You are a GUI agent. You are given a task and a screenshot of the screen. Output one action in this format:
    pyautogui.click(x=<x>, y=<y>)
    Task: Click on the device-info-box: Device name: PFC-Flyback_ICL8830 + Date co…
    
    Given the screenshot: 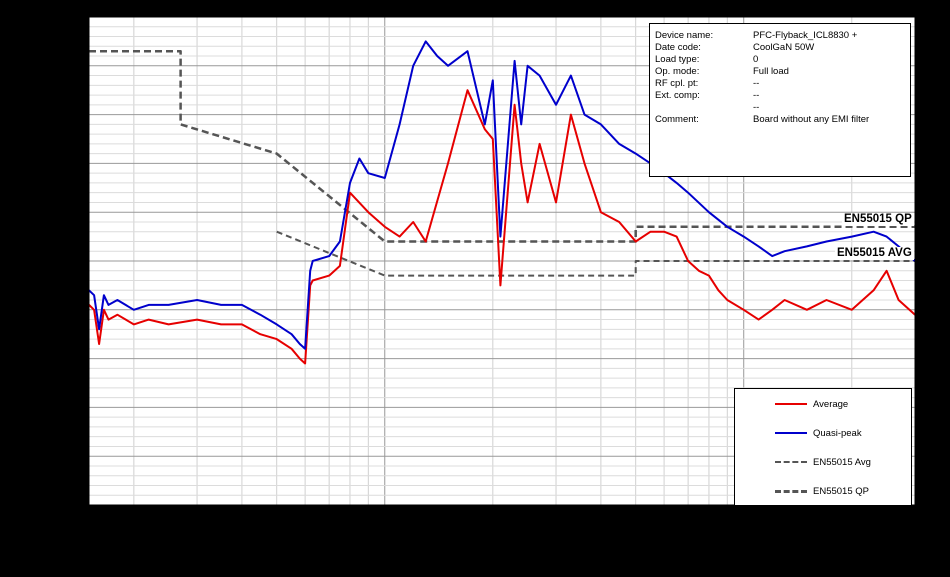 What is the action you would take?
    pyautogui.click(x=780, y=100)
    